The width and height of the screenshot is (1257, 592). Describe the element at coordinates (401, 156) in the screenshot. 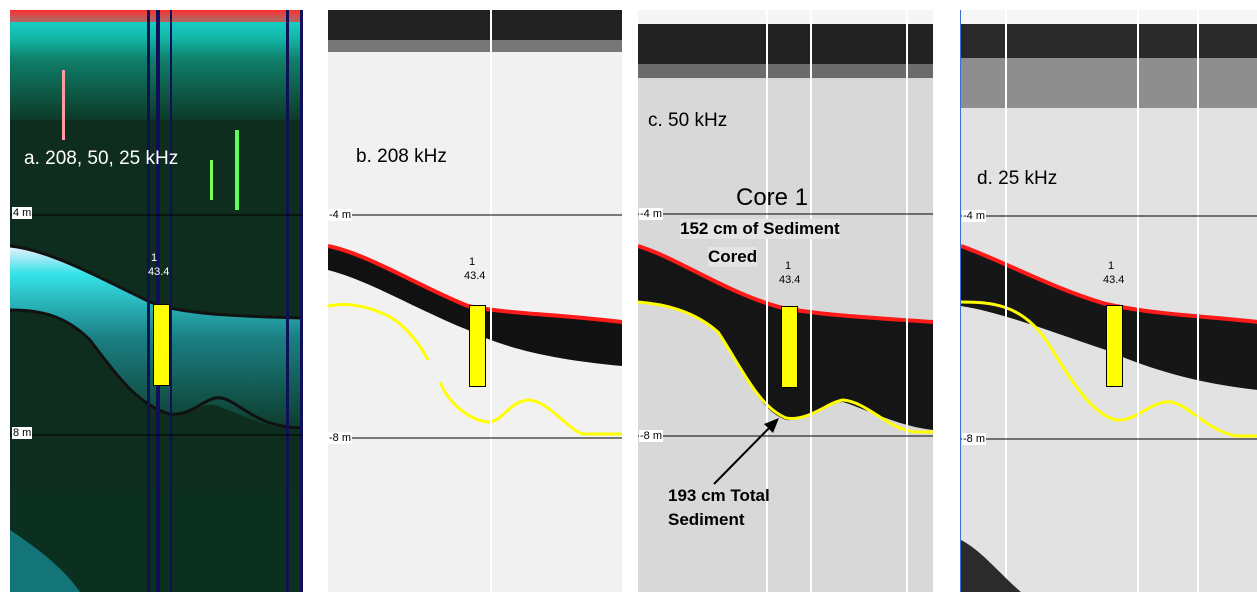

I see `panel-b-label: b. 208 kHz` at that location.